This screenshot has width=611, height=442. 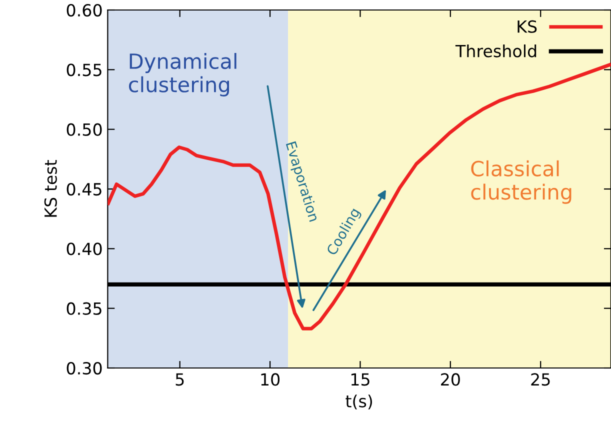 I want to click on y-tick-label: 0.35, so click(x=84, y=308).